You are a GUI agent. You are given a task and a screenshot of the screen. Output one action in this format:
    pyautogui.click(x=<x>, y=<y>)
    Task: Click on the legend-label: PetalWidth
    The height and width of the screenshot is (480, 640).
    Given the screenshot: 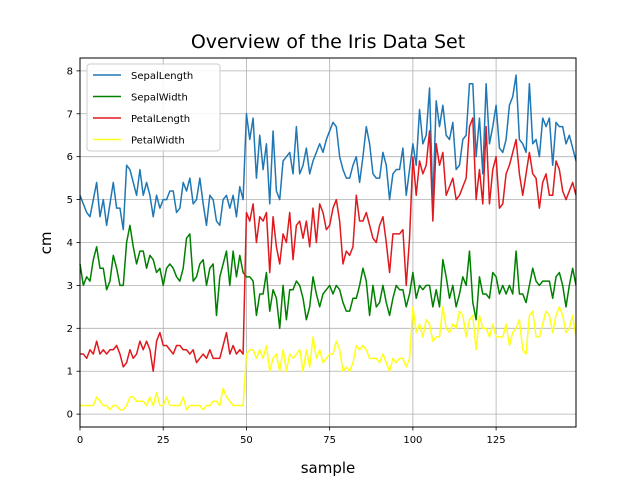 What is the action you would take?
    pyautogui.click(x=158, y=141)
    